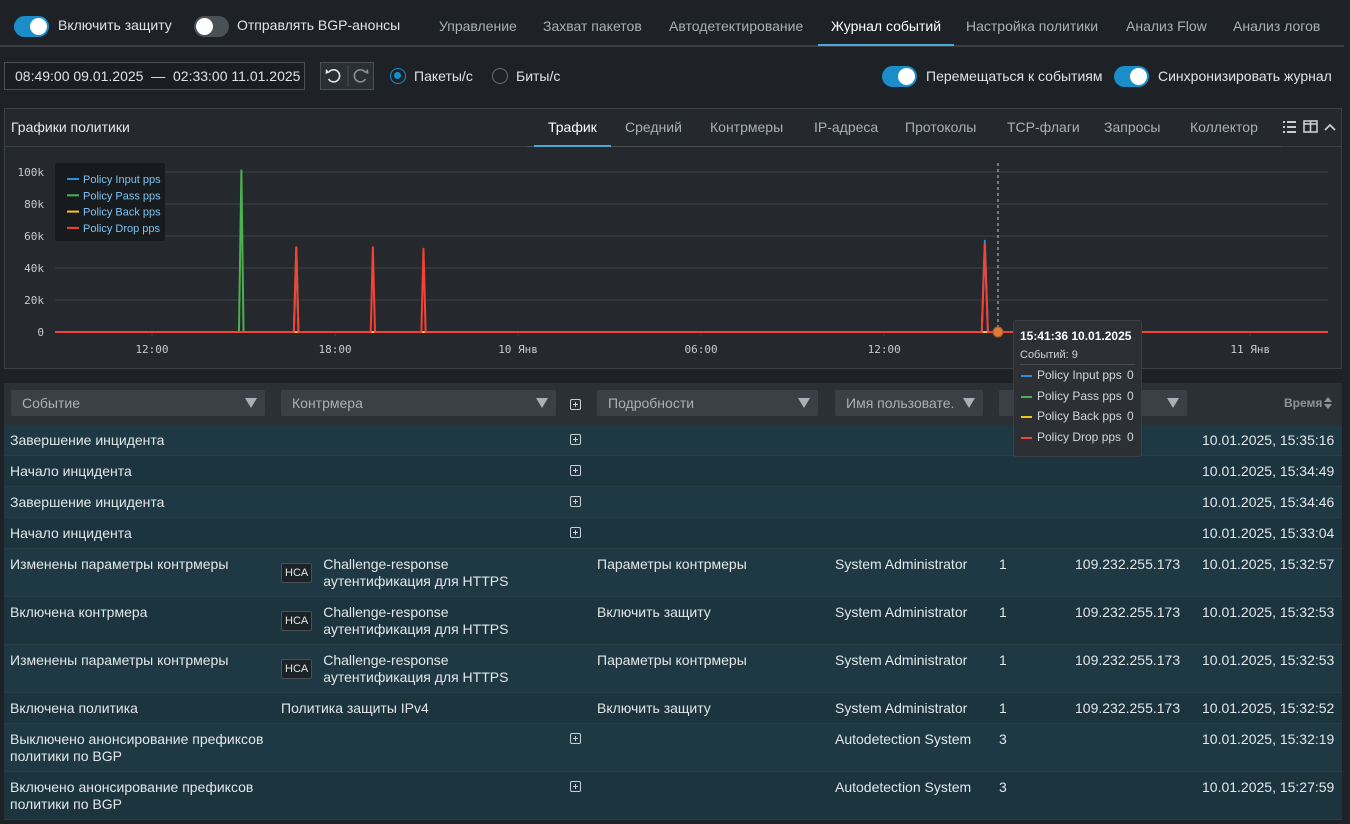  I want to click on event-row: Начало инцидента 10.01.2025, 15:33:04, so click(673, 533).